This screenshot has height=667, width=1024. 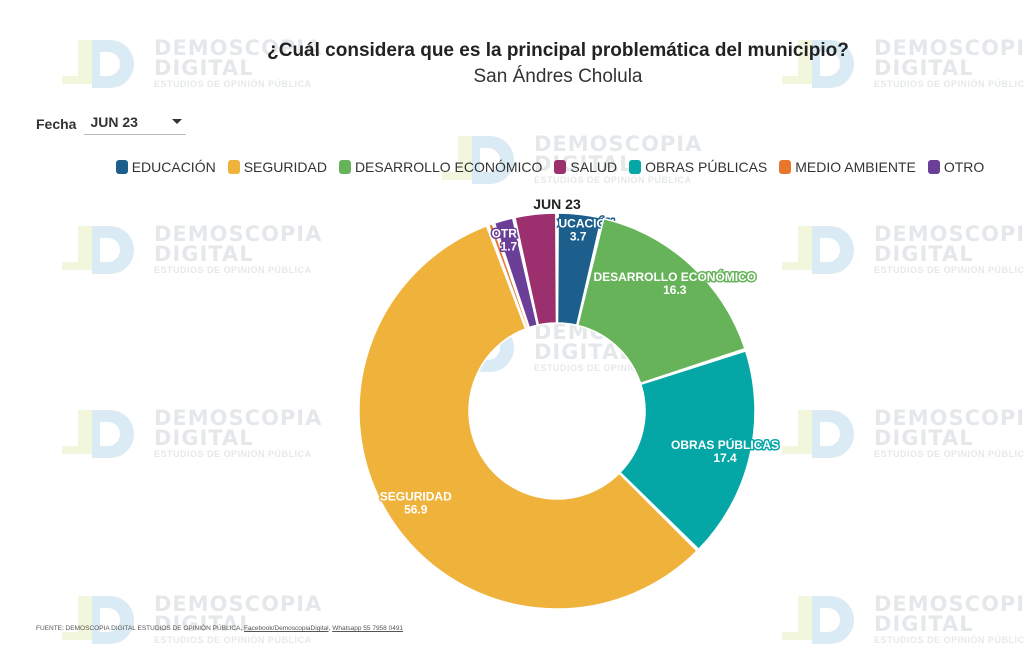 What do you see at coordinates (557, 204) in the screenshot?
I see `ring-label: JUN 23` at bounding box center [557, 204].